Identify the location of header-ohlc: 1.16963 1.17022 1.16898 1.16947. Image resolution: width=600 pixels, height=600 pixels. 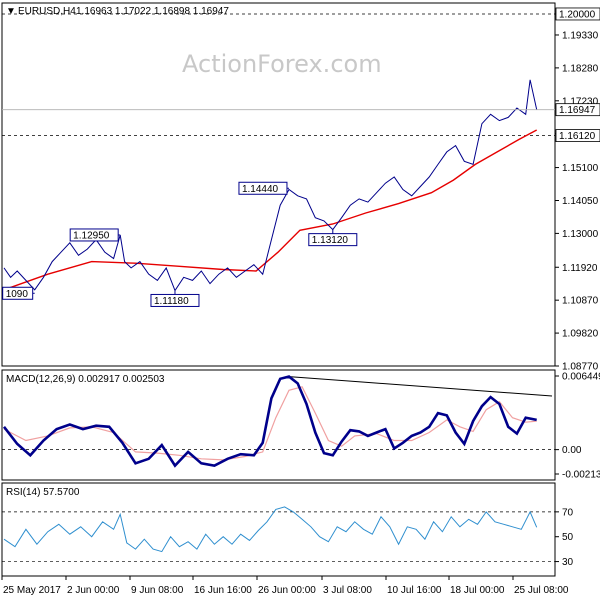
(152, 11).